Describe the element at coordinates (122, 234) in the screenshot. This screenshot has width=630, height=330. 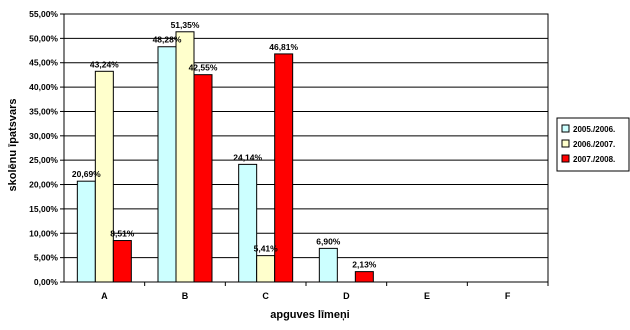
I see `data-label: 8,51%` at that location.